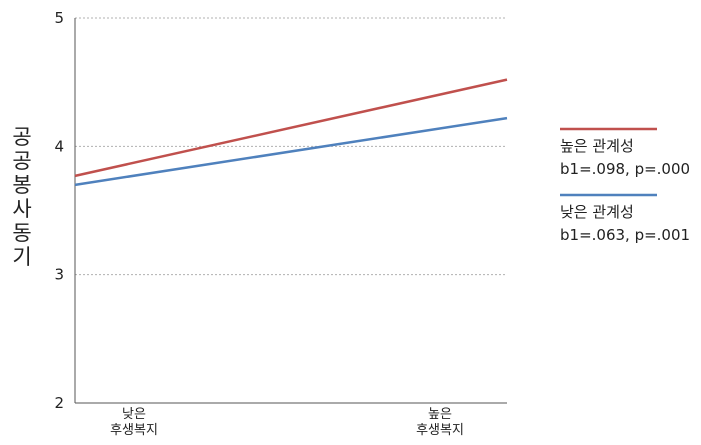  What do you see at coordinates (59, 210) in the screenshot?
I see `y-ticks: 2 3 4 5` at bounding box center [59, 210].